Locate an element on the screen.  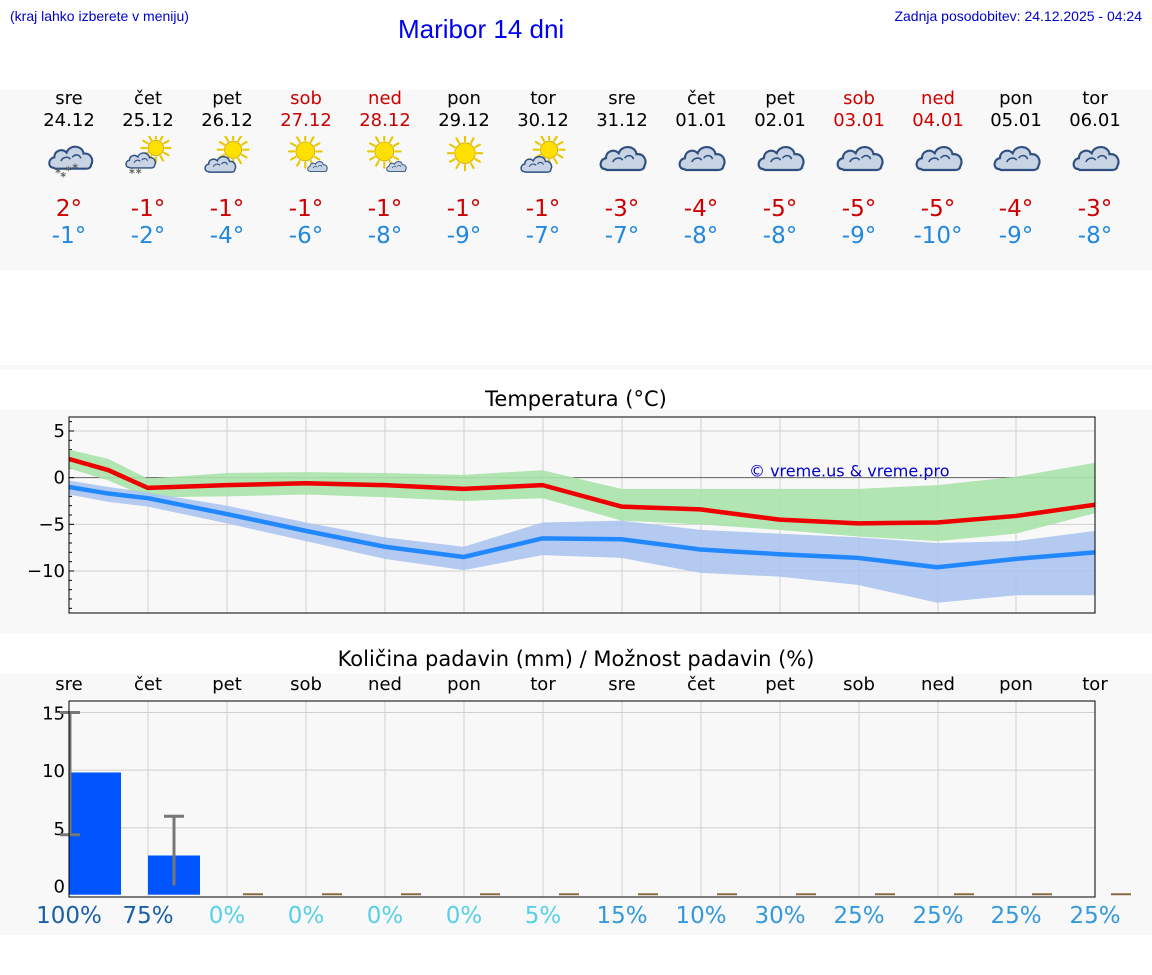
day-date: 31.12 is located at coordinates (622, 120).